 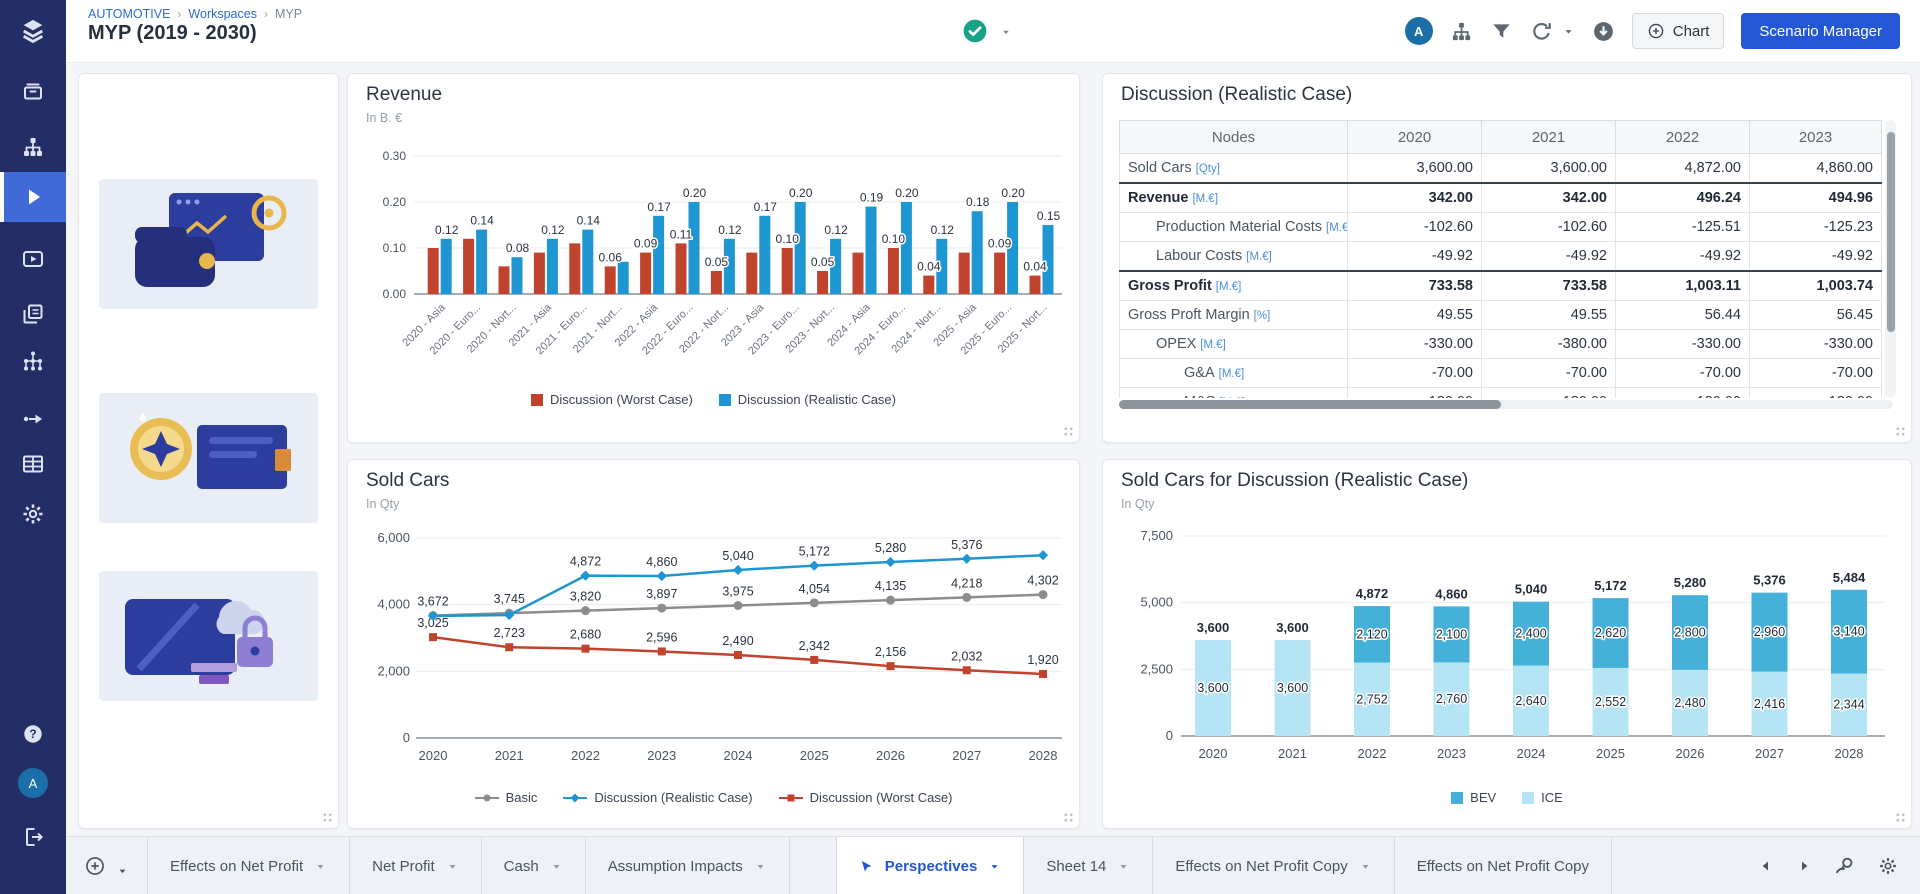 I want to click on unit-tag: [Qty], so click(x=1207, y=169).